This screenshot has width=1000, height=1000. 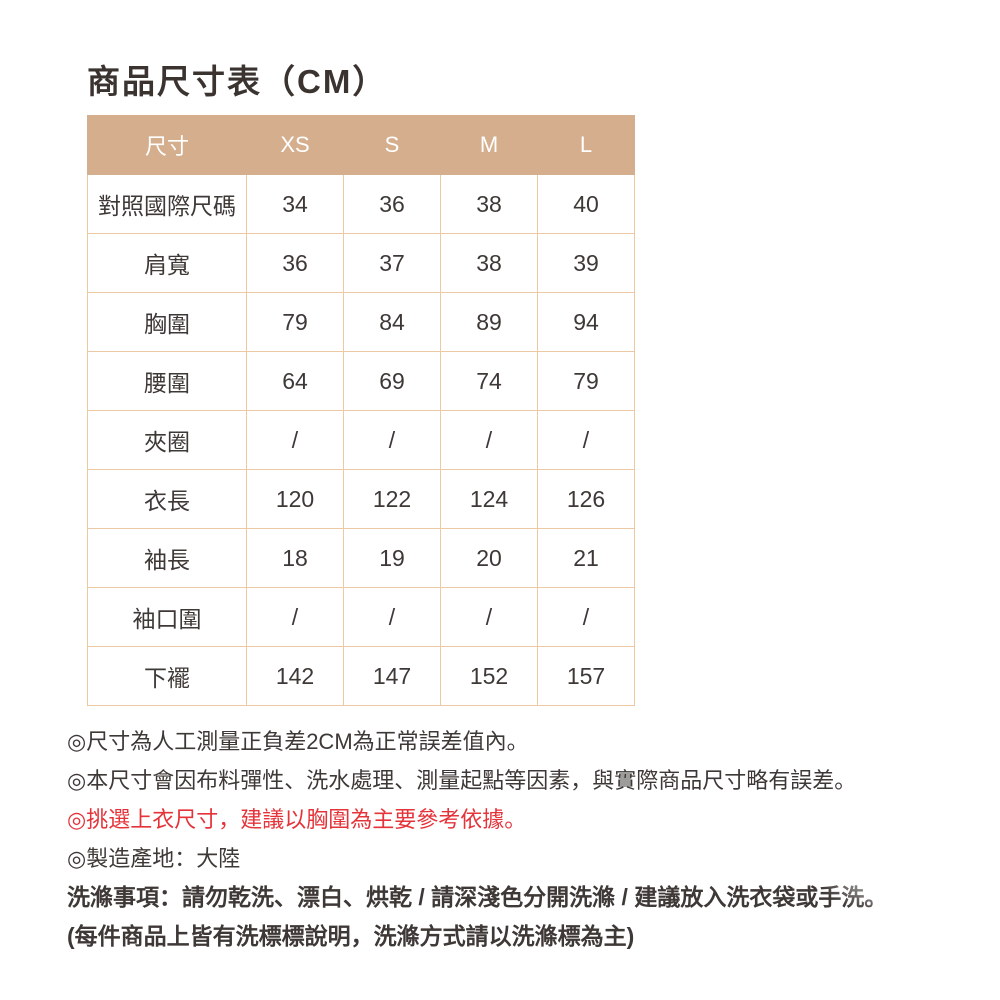 What do you see at coordinates (489, 381) in the screenshot?
I see `cell-value: 74` at bounding box center [489, 381].